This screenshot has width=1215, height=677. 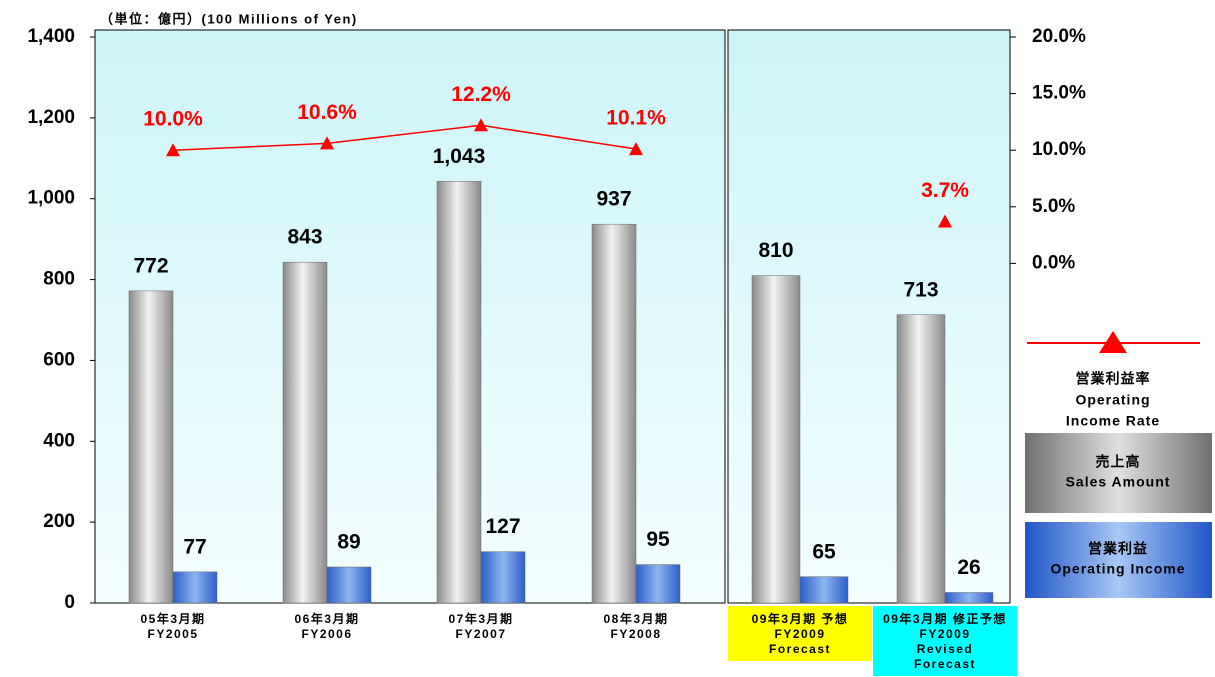 What do you see at coordinates (635, 634) in the screenshot?
I see `x-tick-label: FY2008` at bounding box center [635, 634].